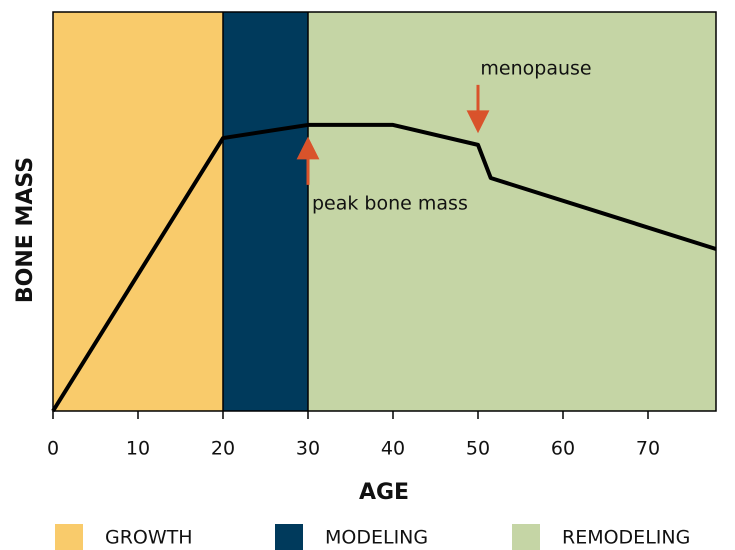 Image resolution: width=735 pixels, height=550 pixels. I want to click on legend-label: REMODELING, so click(626, 538).